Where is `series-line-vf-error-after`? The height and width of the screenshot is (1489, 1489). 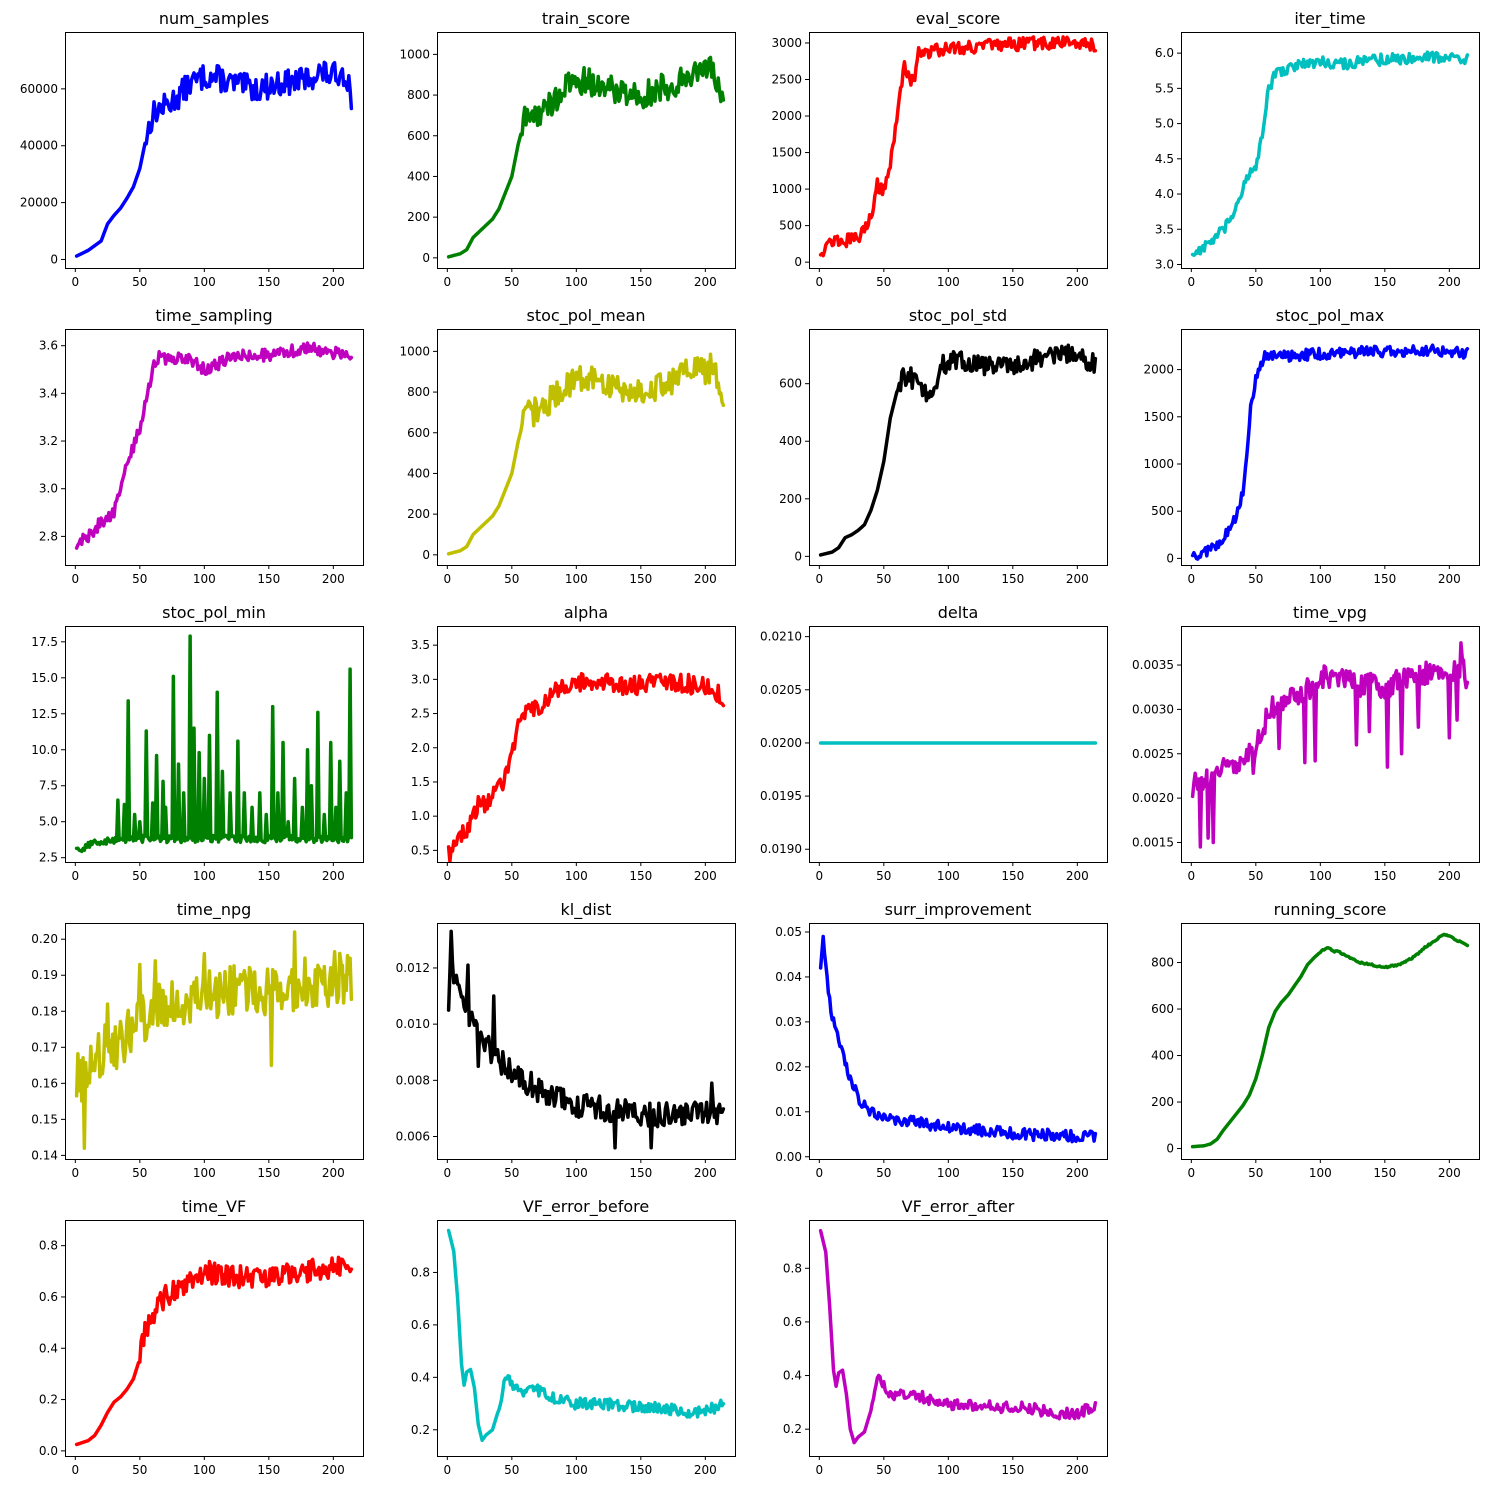 series-line-vf-error-after is located at coordinates (958, 1336).